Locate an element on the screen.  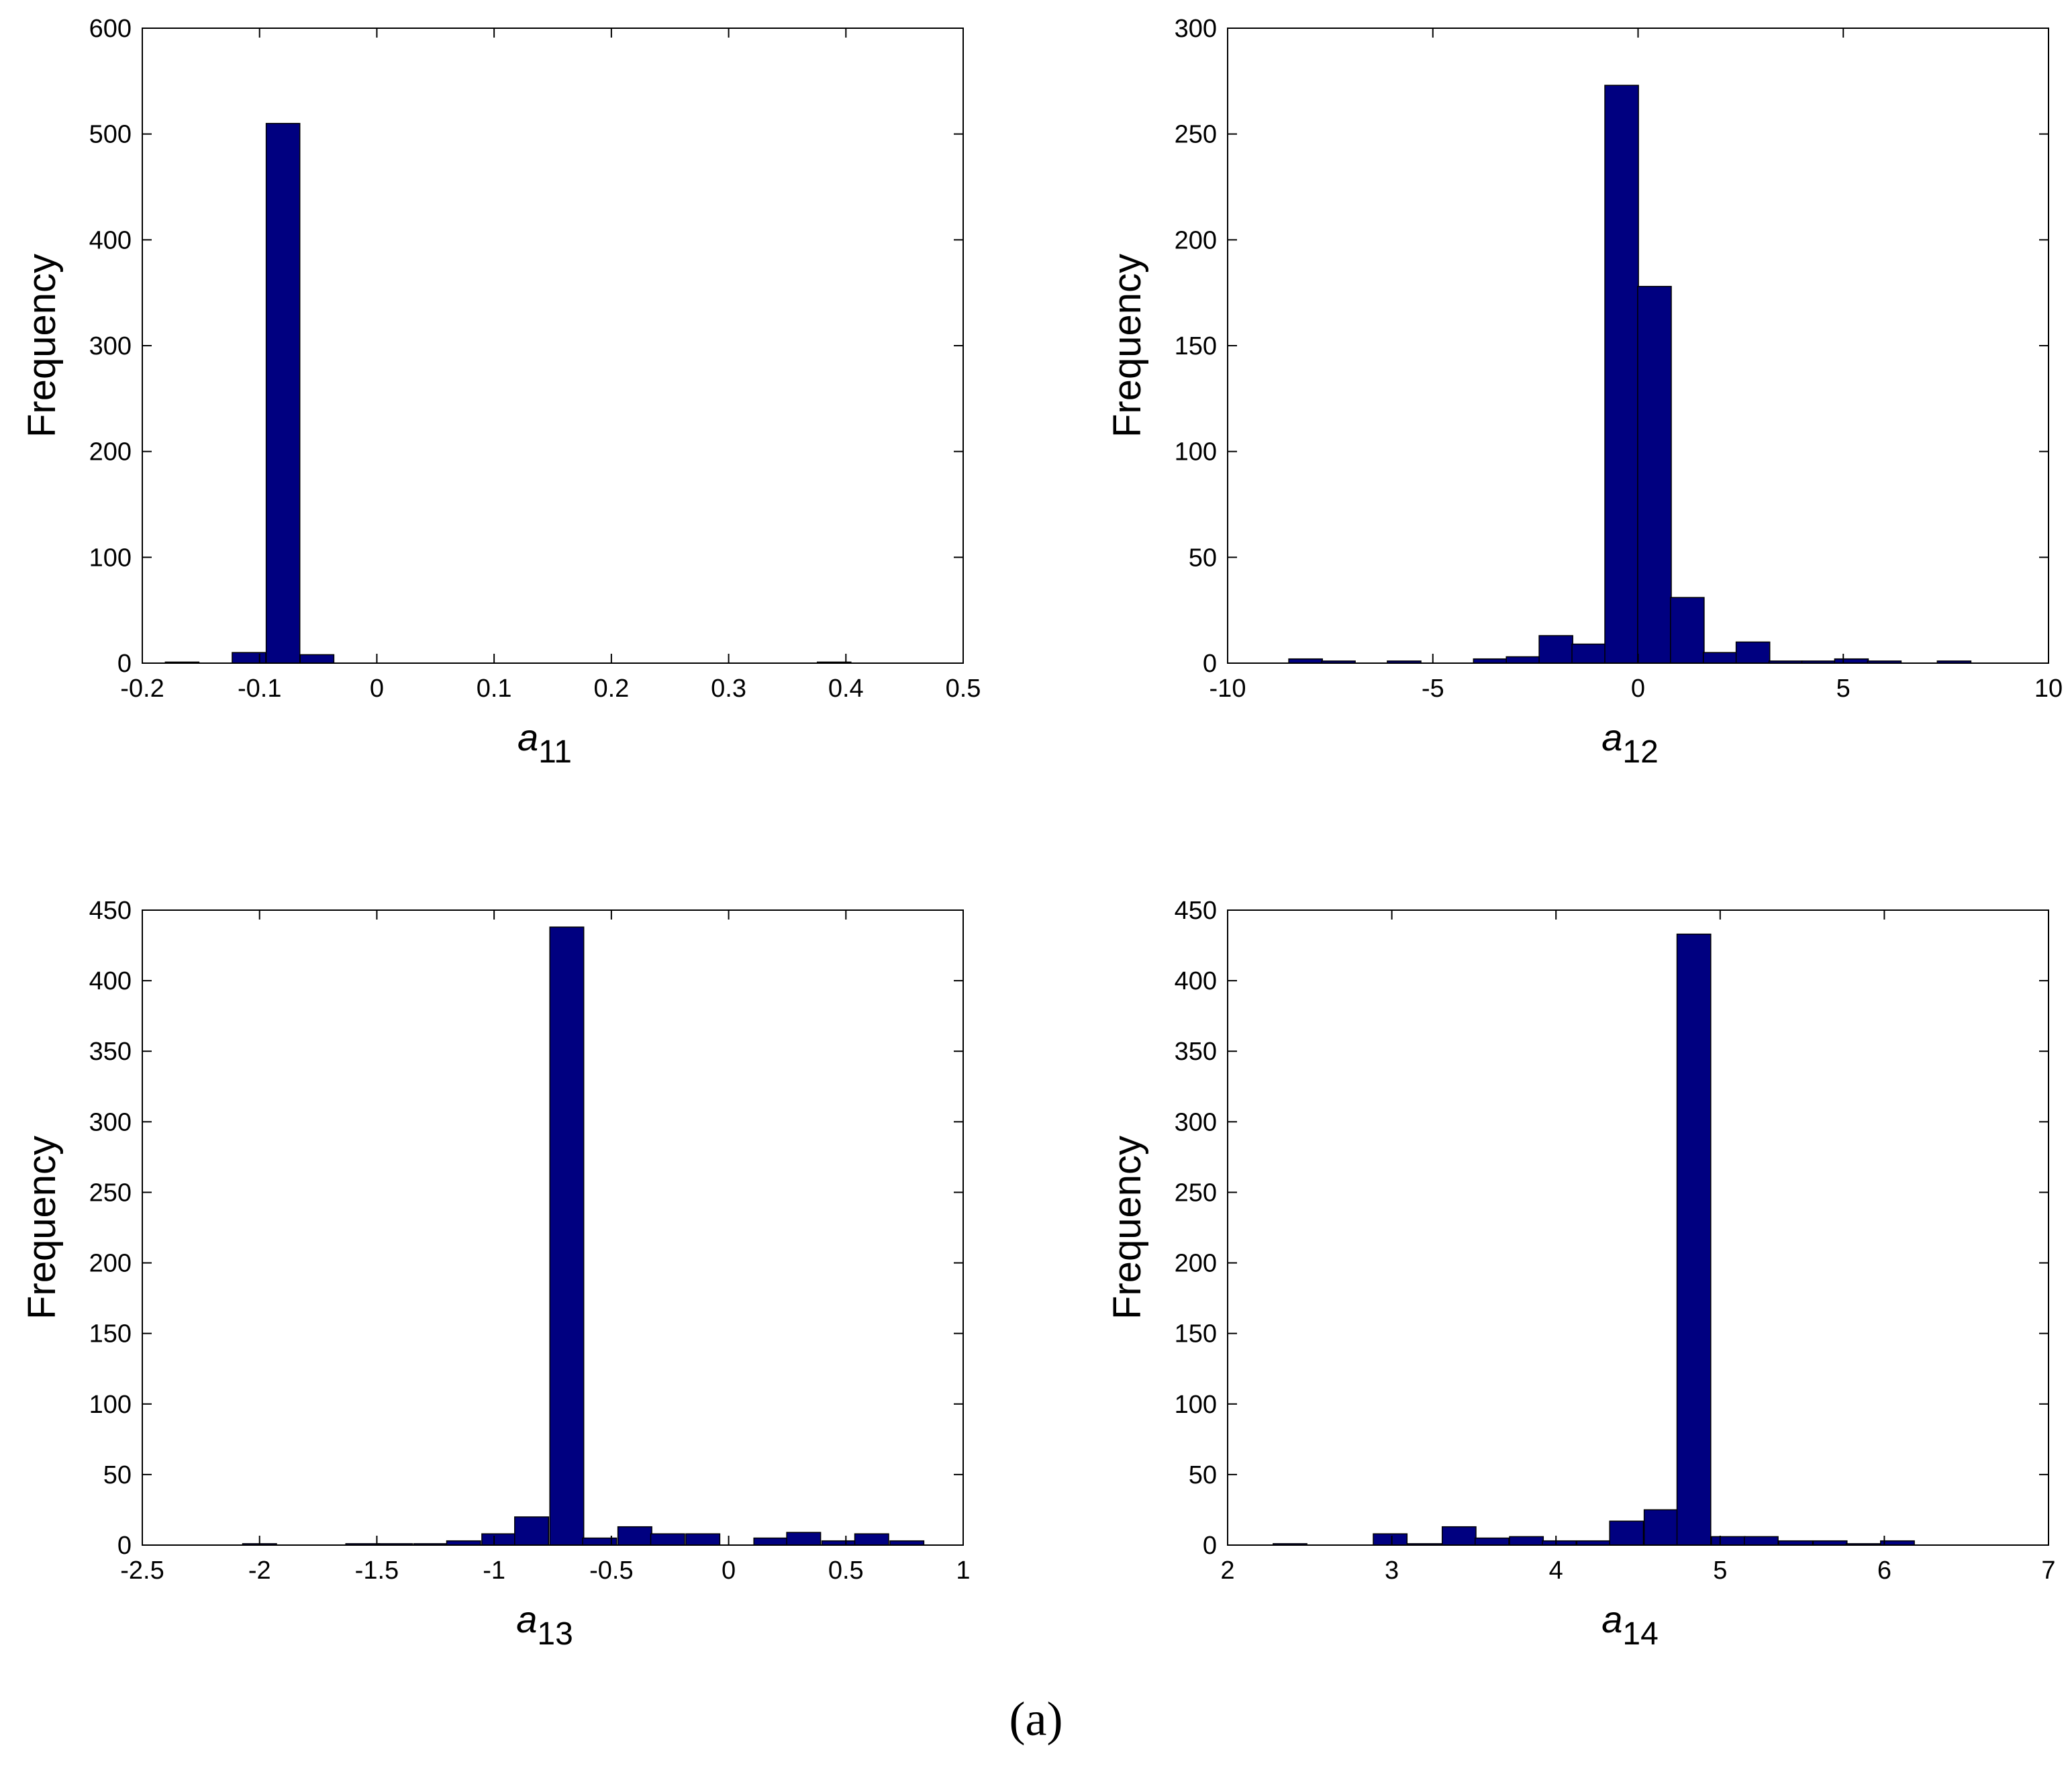
x-axis-label-subscript: 14 is located at coordinates (1640, 1634).